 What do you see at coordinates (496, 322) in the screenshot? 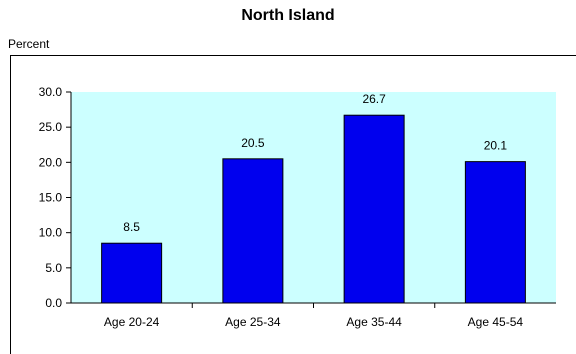
I see `x-tick-label: Age 45-54` at bounding box center [496, 322].